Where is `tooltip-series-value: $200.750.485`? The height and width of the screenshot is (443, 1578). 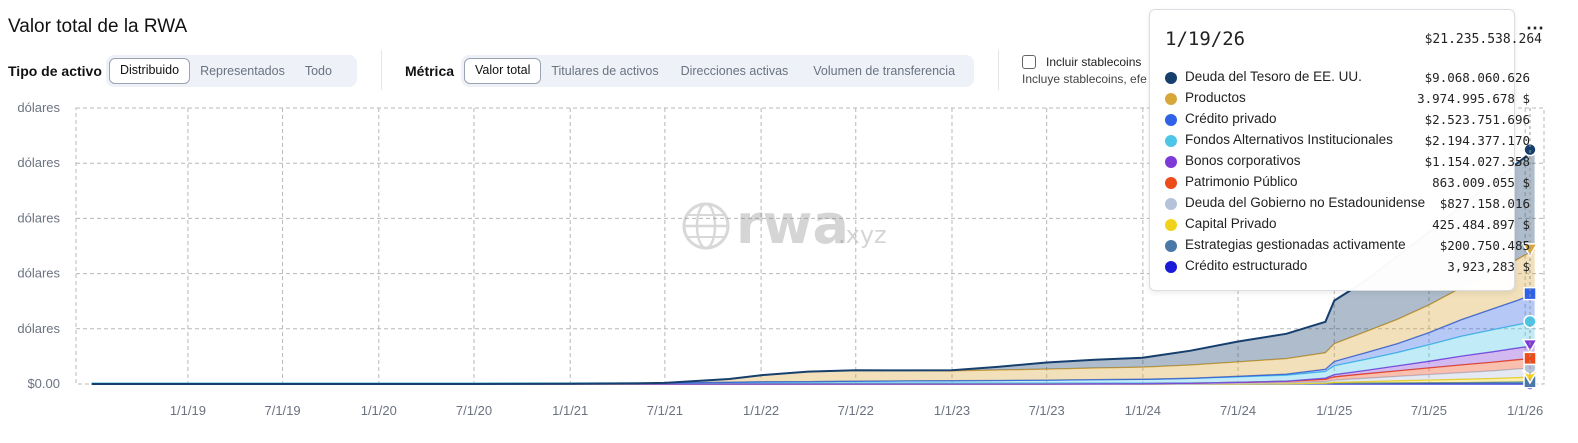
tooltip-series-value: $200.750.485 is located at coordinates (1484, 245).